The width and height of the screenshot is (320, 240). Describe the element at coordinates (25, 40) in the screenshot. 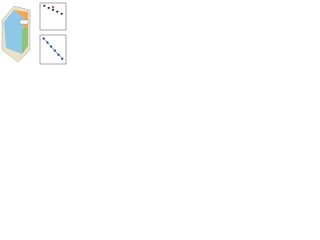

I see `surface-green` at that location.